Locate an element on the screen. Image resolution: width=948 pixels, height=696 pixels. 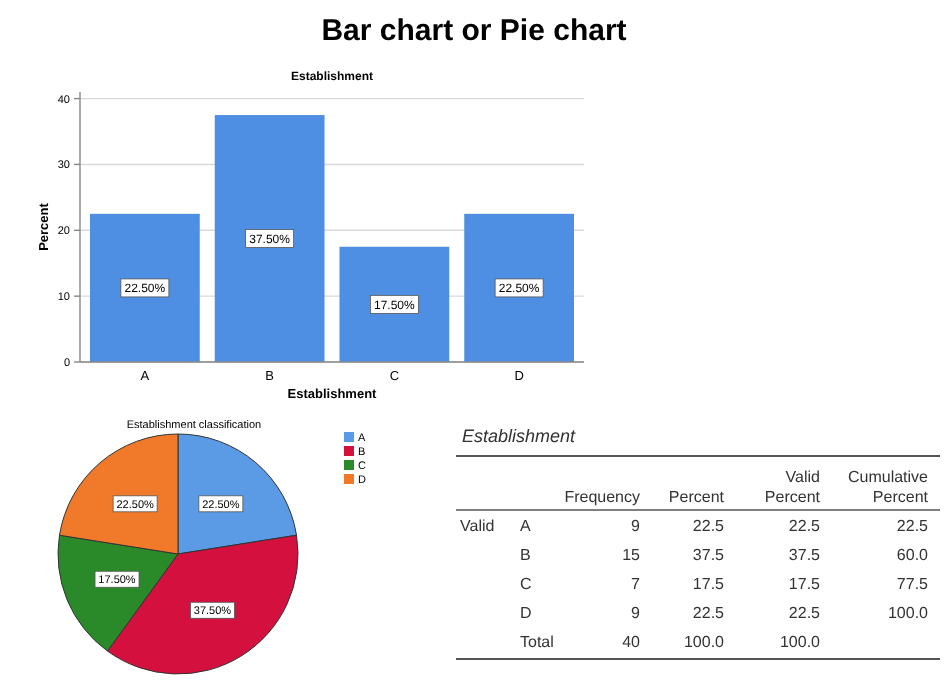
text: Percent is located at coordinates (697, 497).